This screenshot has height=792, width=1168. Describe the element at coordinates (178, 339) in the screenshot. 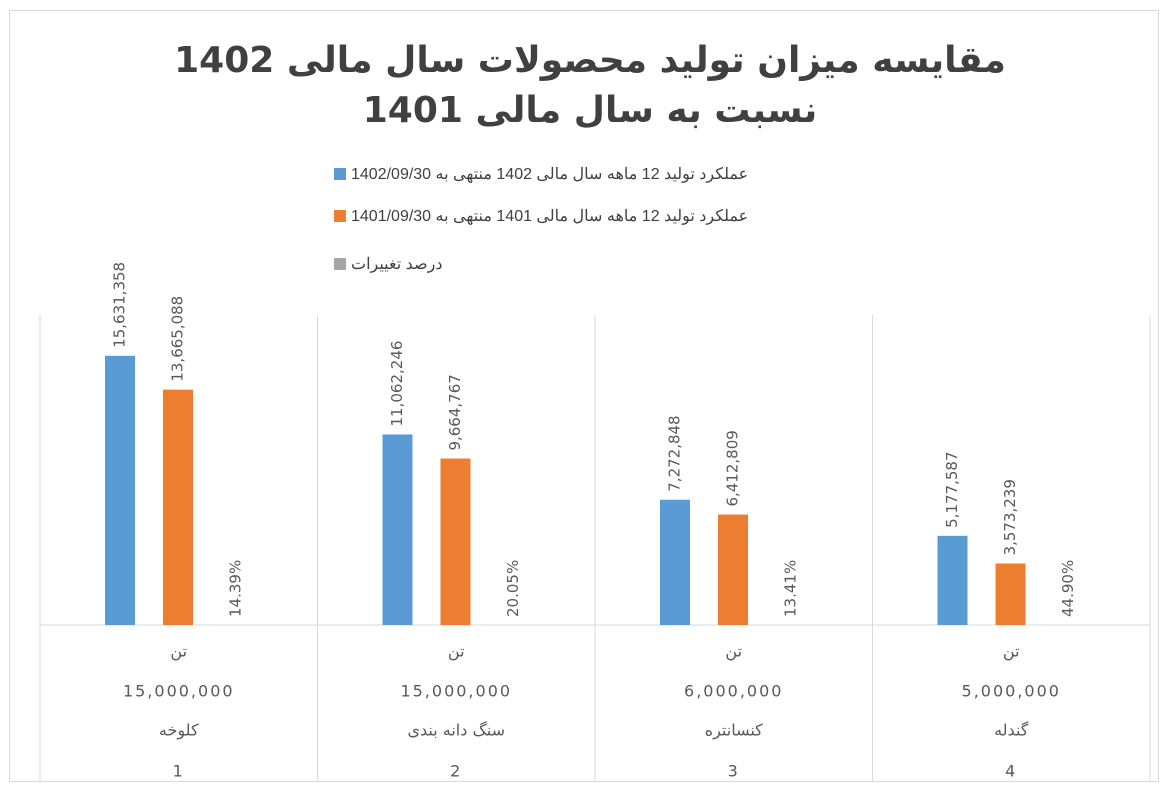

I see `data-label: 13,665,088` at that location.